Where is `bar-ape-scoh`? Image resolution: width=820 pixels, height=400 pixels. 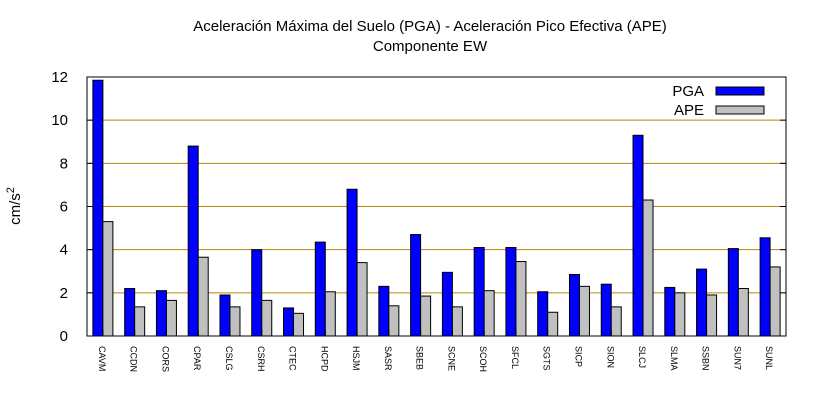
bar-ape-scoh is located at coordinates (489, 313).